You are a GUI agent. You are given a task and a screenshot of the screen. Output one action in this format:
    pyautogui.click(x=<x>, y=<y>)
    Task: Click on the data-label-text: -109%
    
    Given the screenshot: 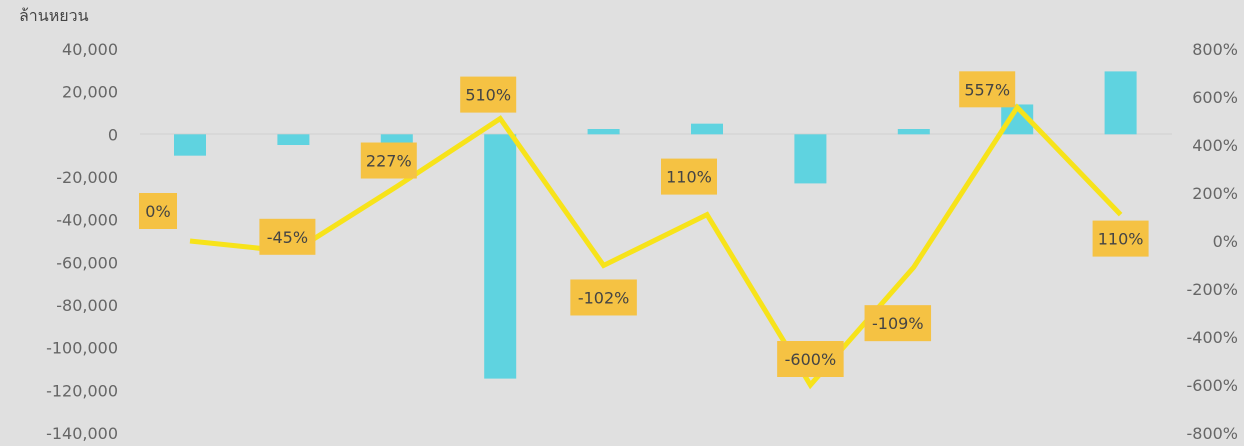 What is the action you would take?
    pyautogui.click(x=898, y=323)
    